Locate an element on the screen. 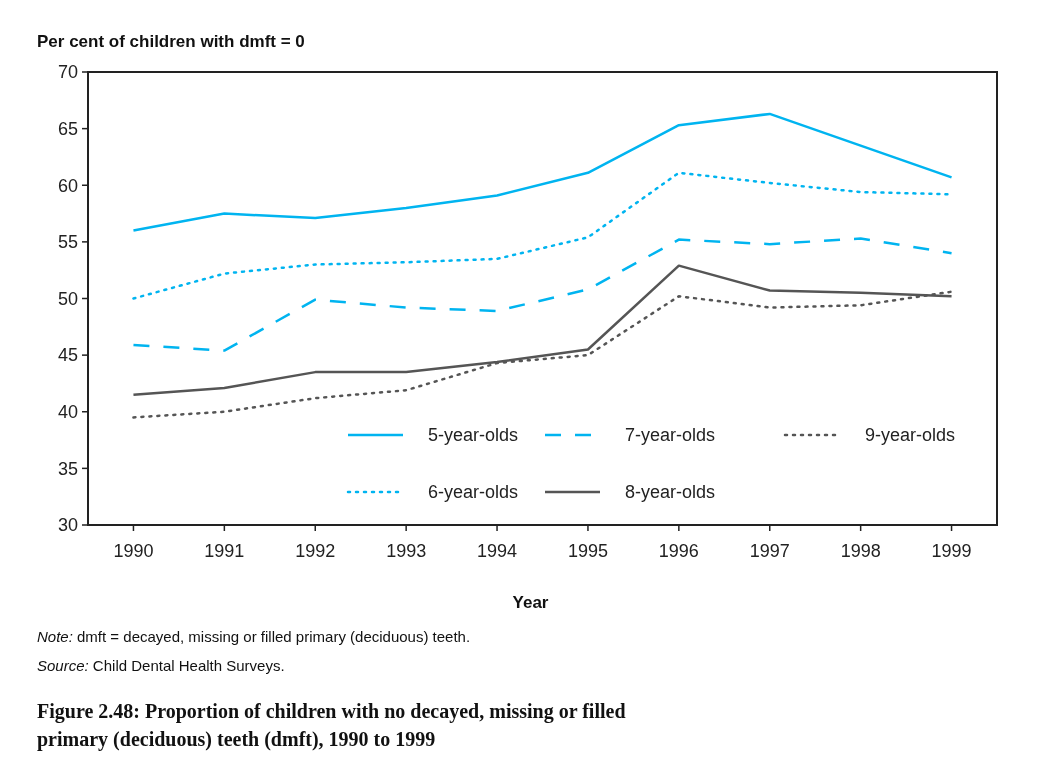 This screenshot has width=1039, height=766. legend-label: 6-year-olds is located at coordinates (473, 492).